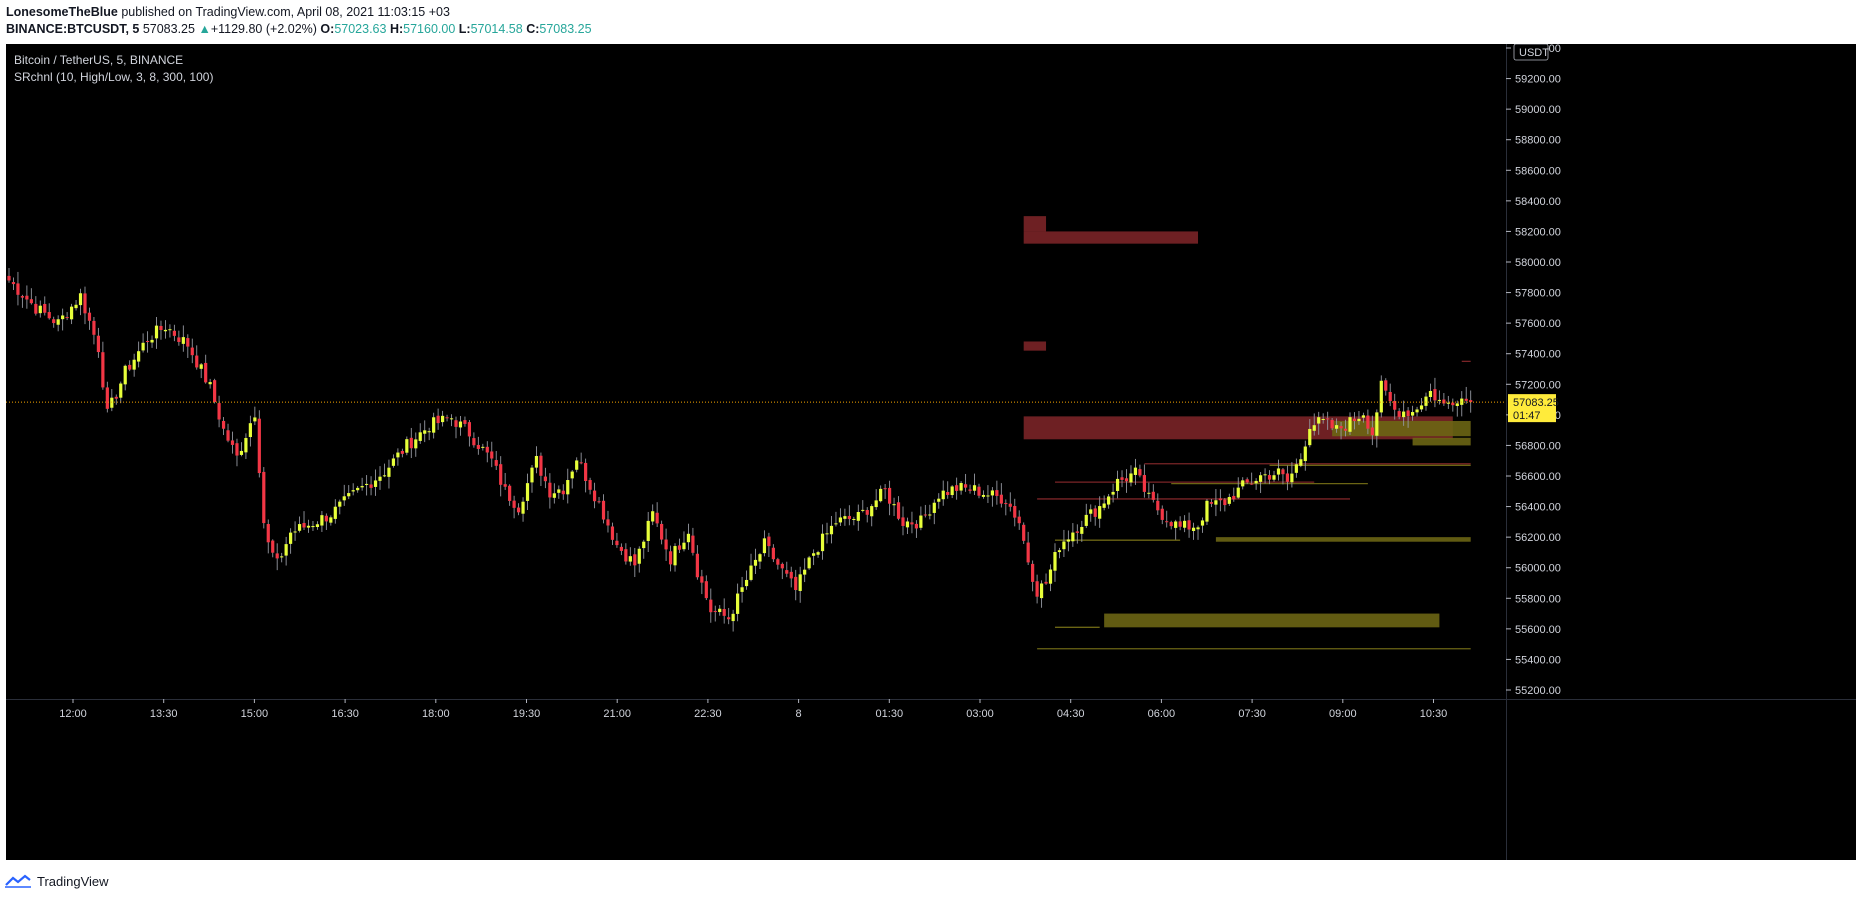  What do you see at coordinates (62, 12) in the screenshot?
I see `author-name: LonesomeTheBlue` at bounding box center [62, 12].